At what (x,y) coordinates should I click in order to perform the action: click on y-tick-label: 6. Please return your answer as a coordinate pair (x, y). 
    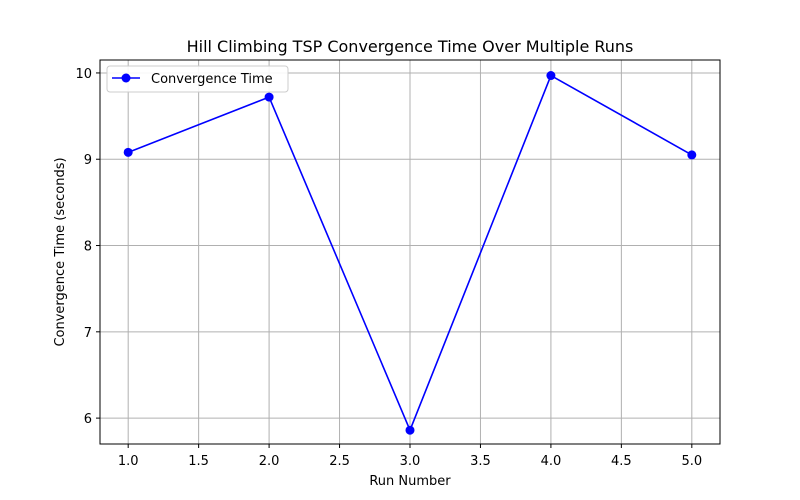
    Looking at the image, I should click on (88, 419).